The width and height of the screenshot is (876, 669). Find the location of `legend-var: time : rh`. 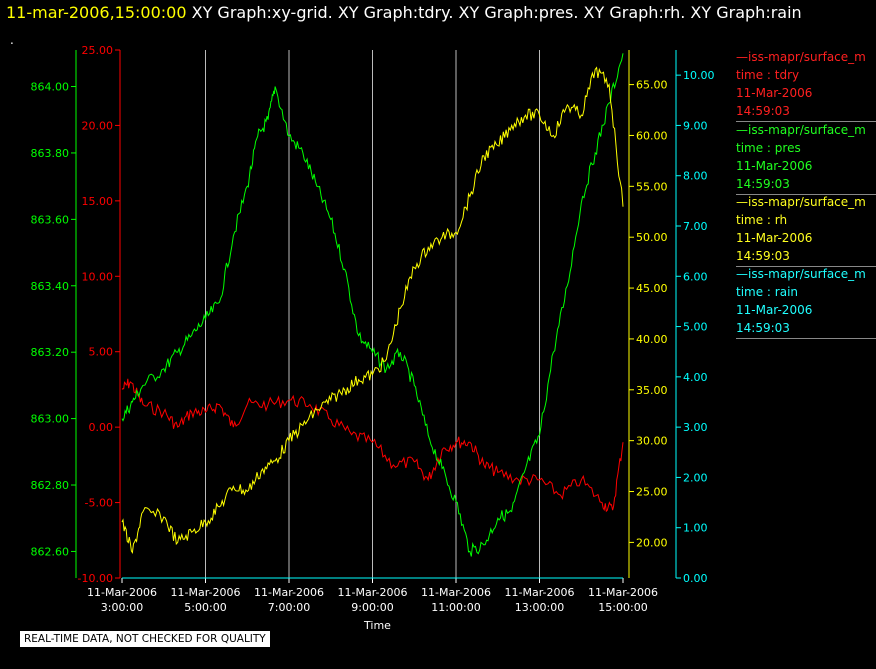

legend-var: time : rh is located at coordinates (762, 220).